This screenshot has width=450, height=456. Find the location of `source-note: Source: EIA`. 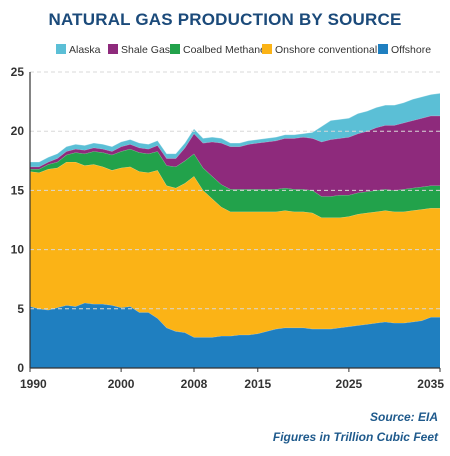

source-note: Source: EIA is located at coordinates (403, 417).